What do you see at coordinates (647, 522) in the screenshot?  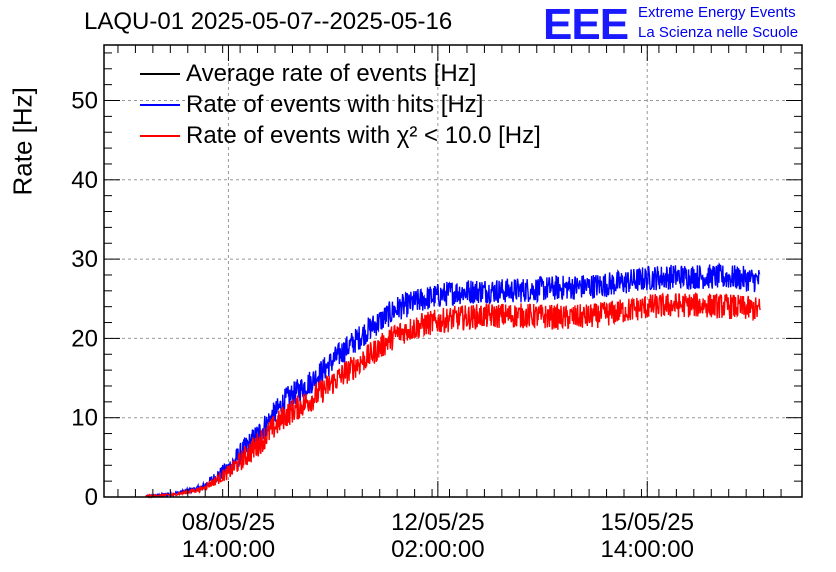 I see `x-tick-label-date: 15/05/25` at bounding box center [647, 522].